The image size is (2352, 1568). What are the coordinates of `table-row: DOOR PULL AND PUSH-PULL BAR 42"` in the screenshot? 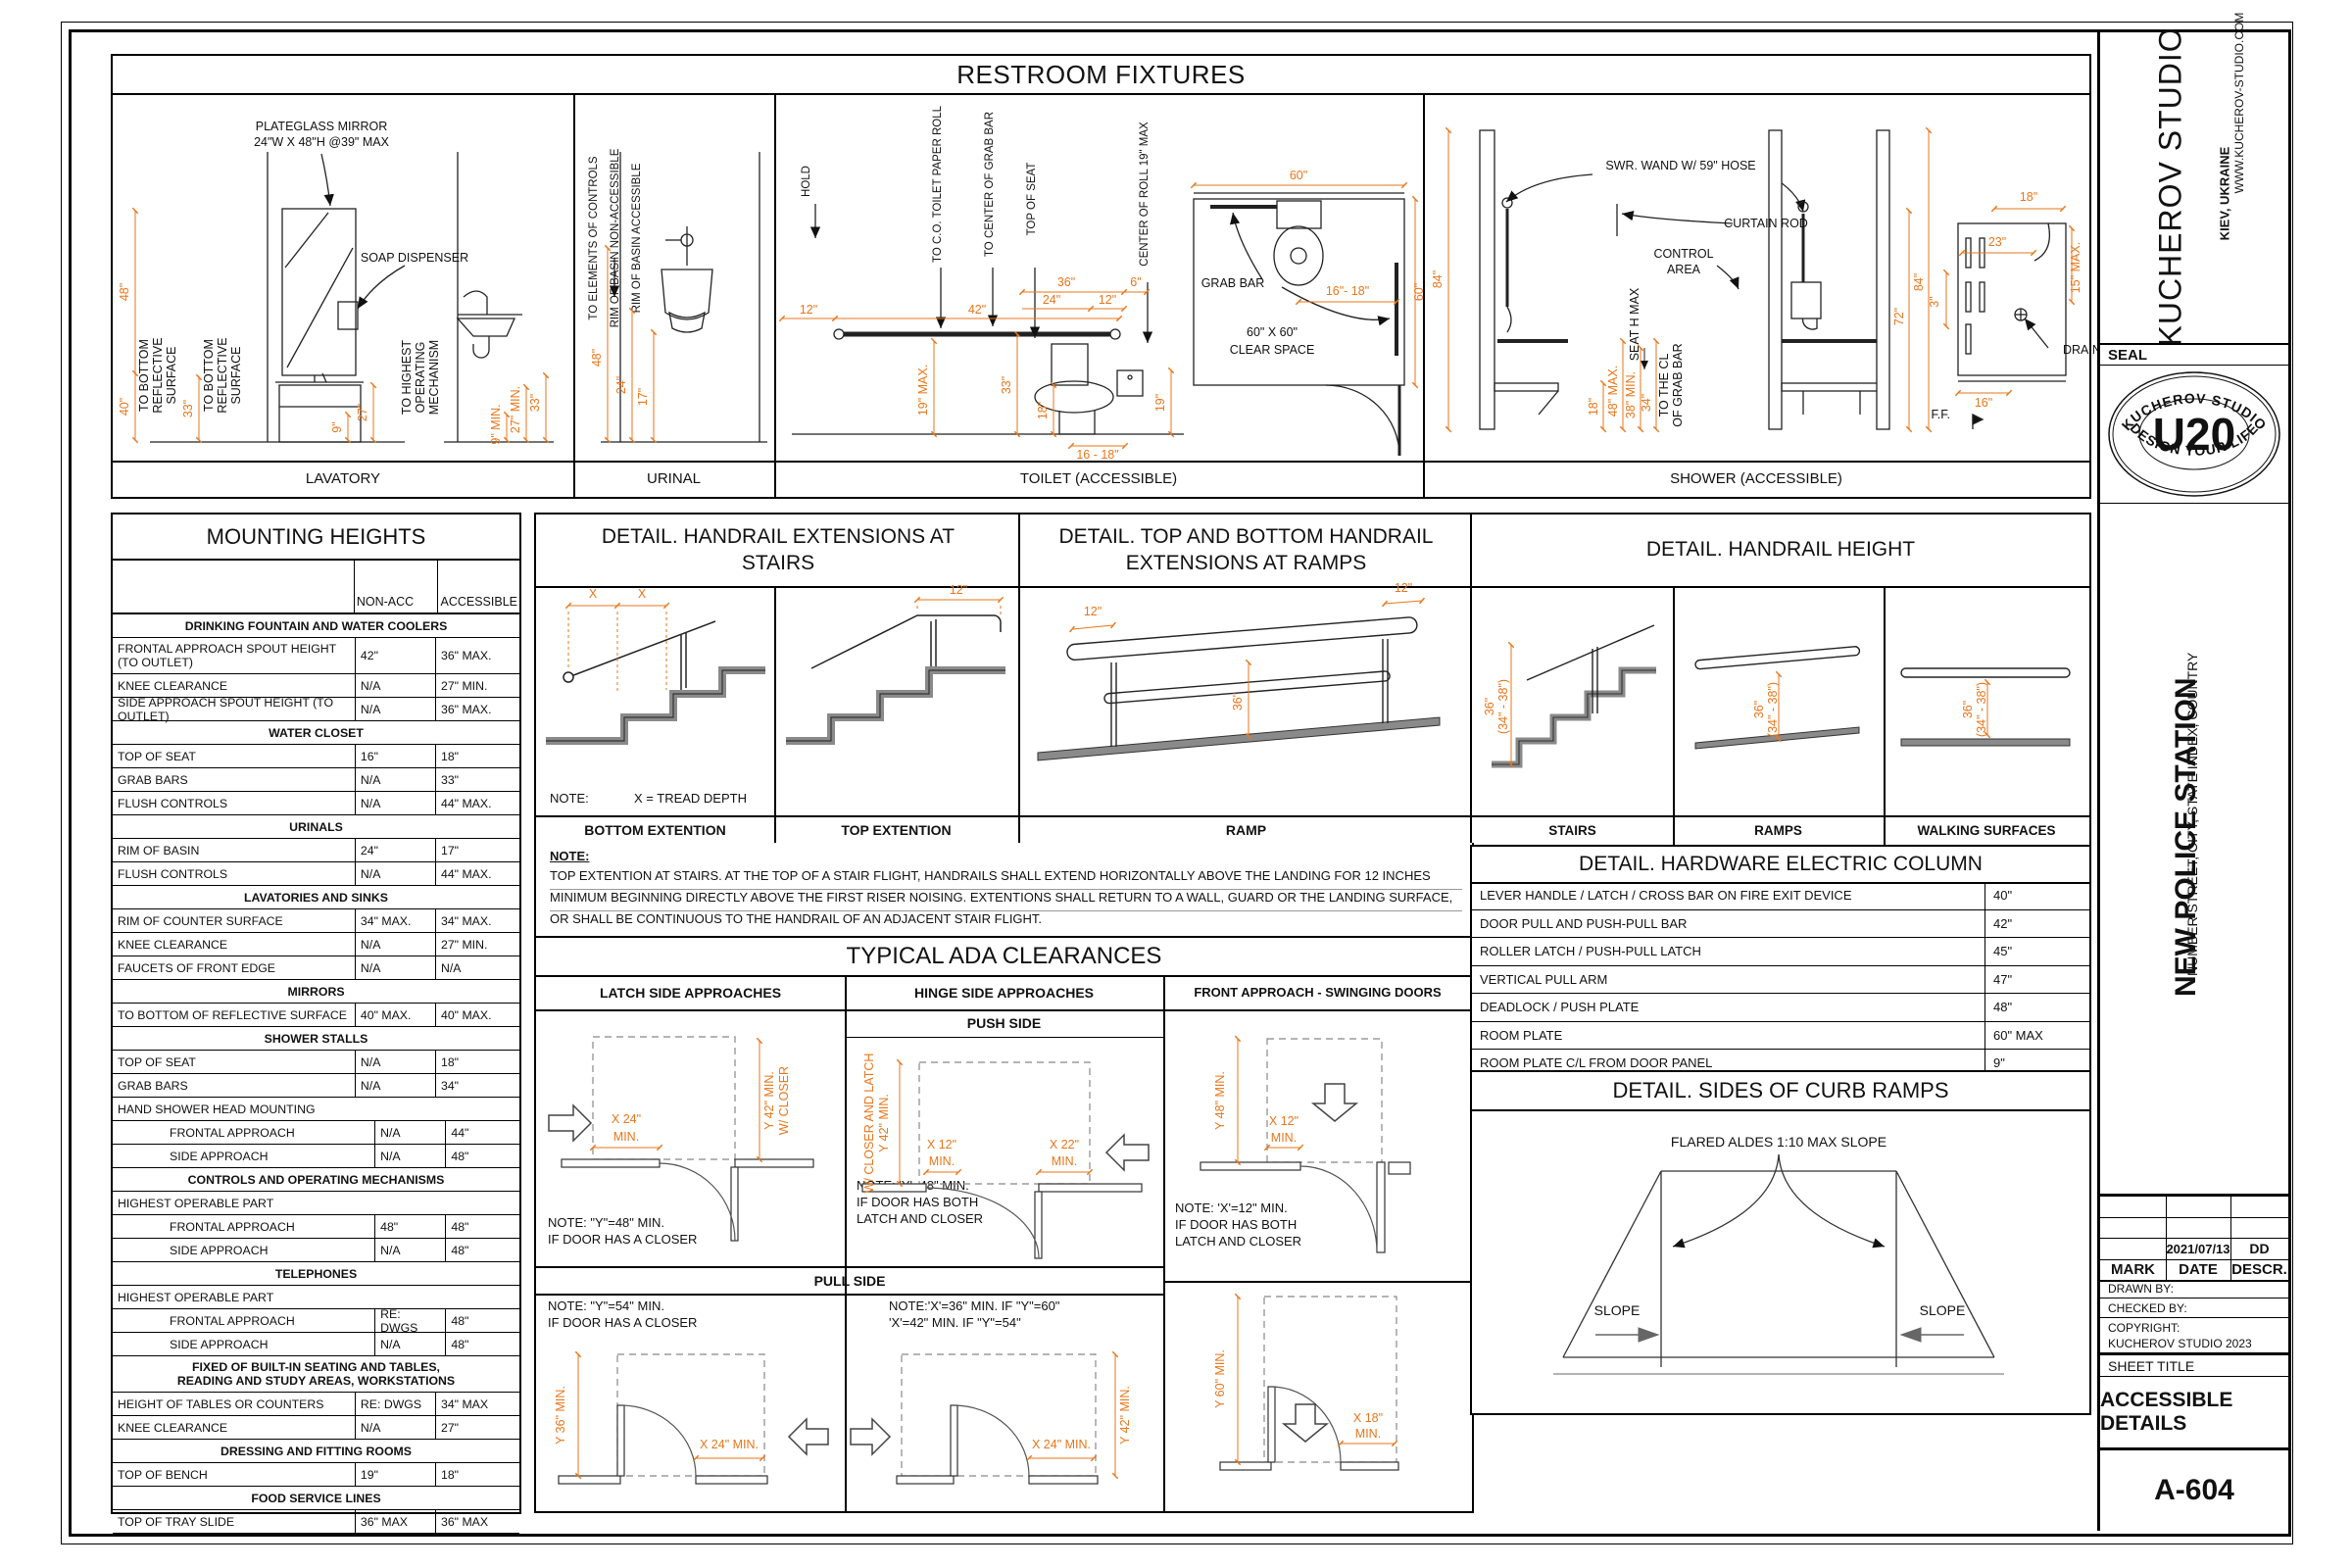 It's located at (1780, 923).